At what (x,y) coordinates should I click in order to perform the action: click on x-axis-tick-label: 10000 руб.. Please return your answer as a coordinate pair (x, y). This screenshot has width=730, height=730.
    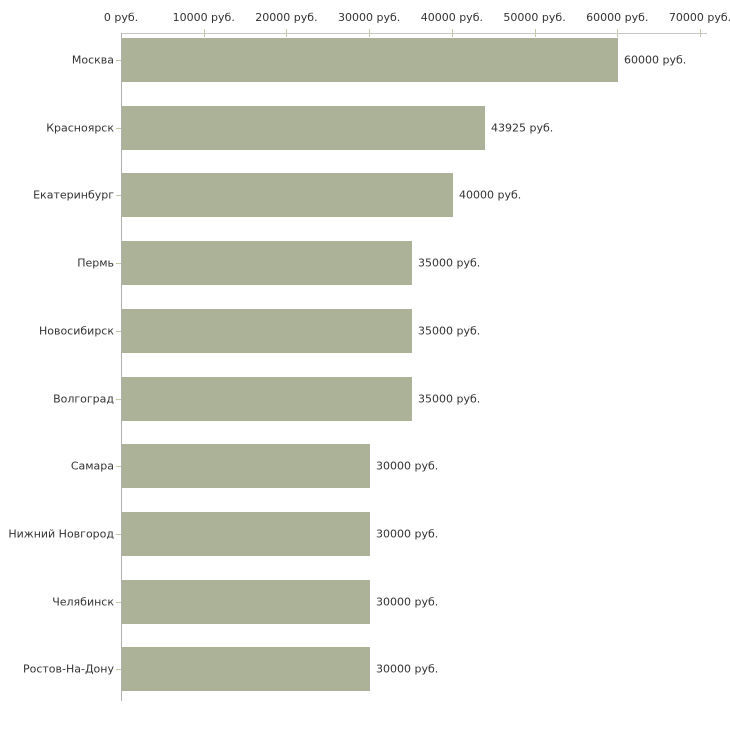
    Looking at the image, I should click on (203, 17).